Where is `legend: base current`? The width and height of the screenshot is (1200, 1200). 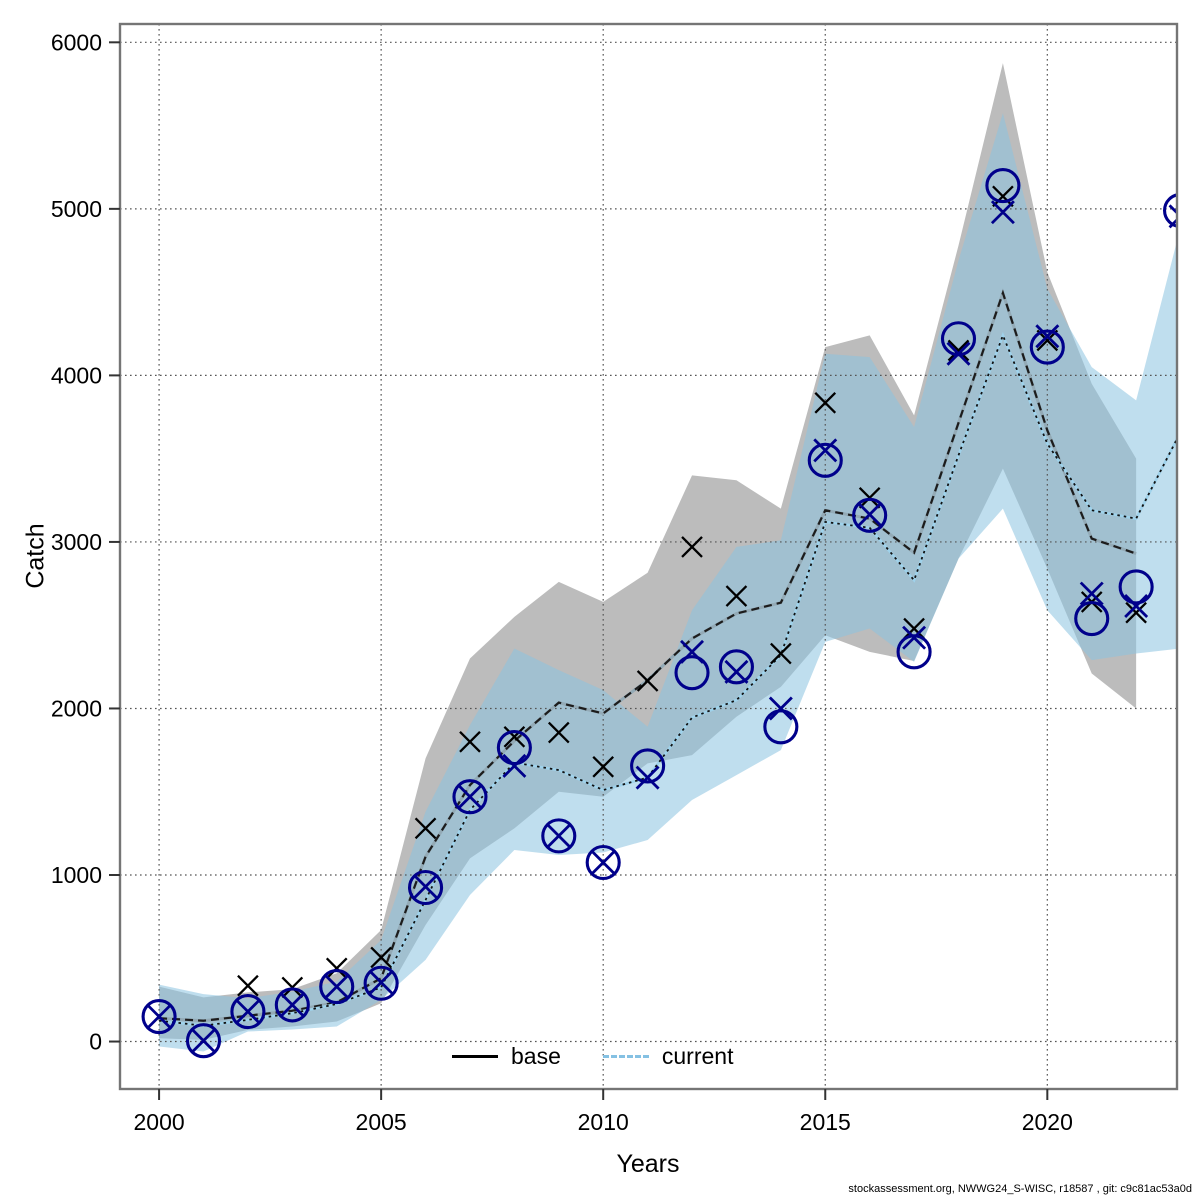 legend: base current is located at coordinates (613, 1056).